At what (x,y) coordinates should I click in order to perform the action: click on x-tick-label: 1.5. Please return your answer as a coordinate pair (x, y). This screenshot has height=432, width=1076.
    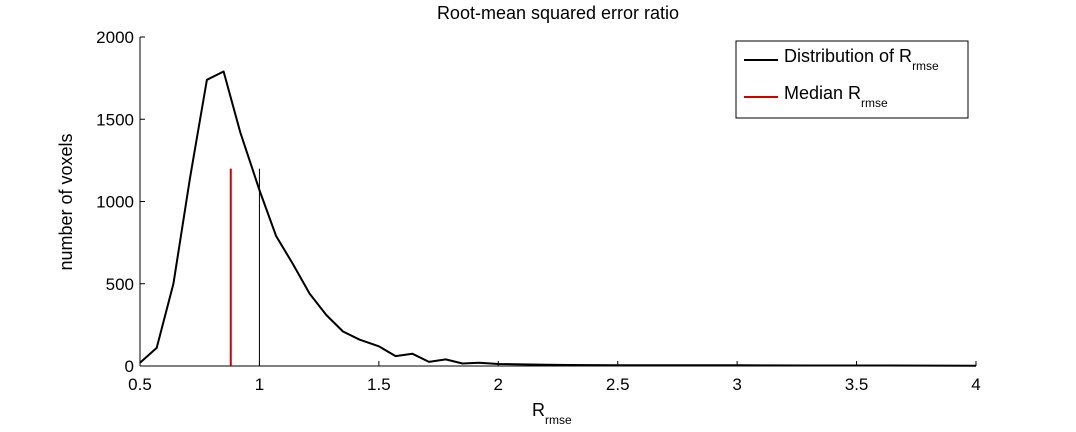
    Looking at the image, I should click on (379, 384).